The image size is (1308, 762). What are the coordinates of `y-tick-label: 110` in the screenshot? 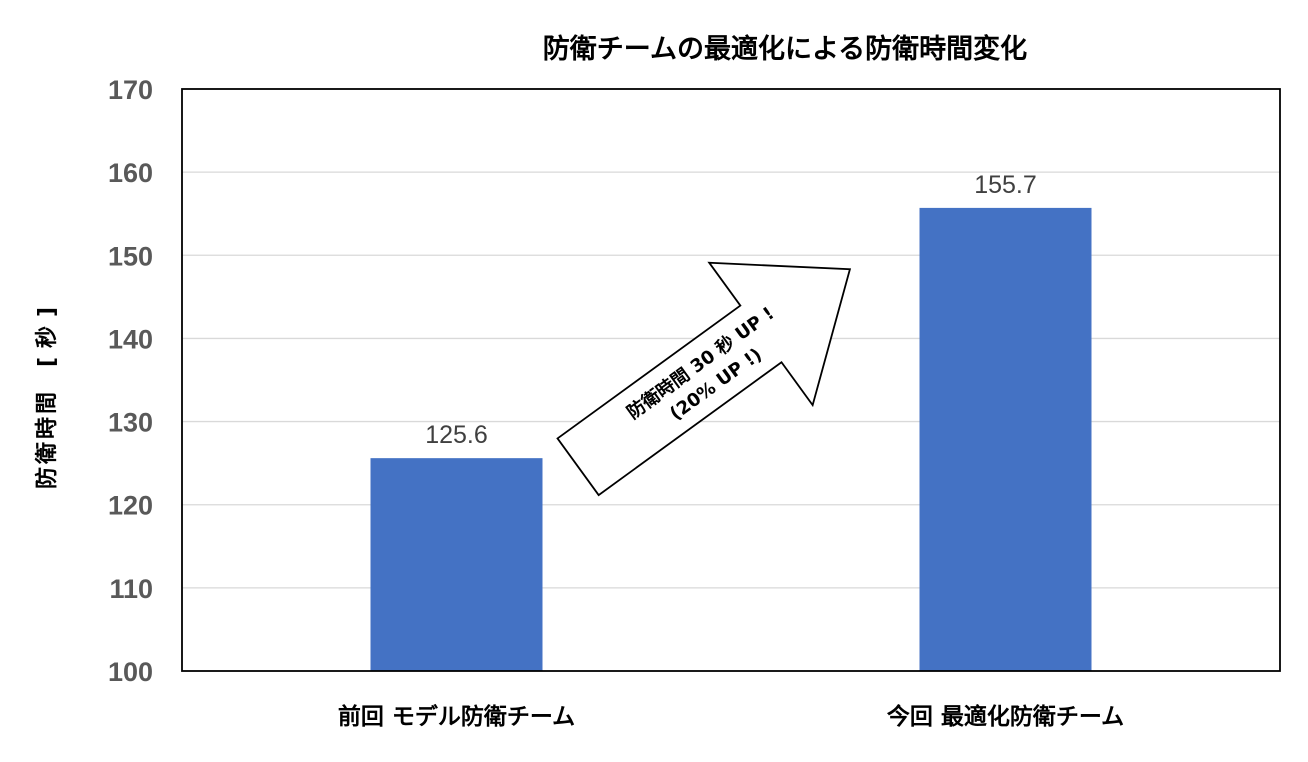 It's located at (131, 589).